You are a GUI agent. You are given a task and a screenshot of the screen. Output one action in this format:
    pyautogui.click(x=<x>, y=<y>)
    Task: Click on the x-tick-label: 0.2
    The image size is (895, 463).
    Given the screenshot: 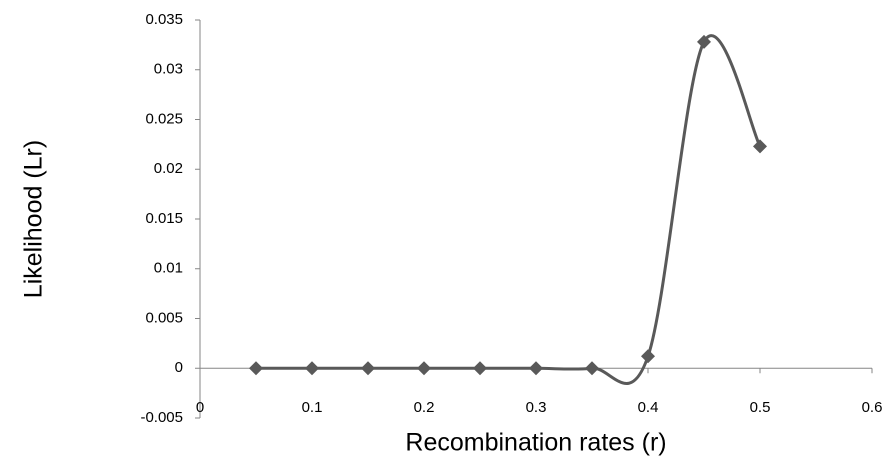 What is the action you would take?
    pyautogui.click(x=424, y=407)
    